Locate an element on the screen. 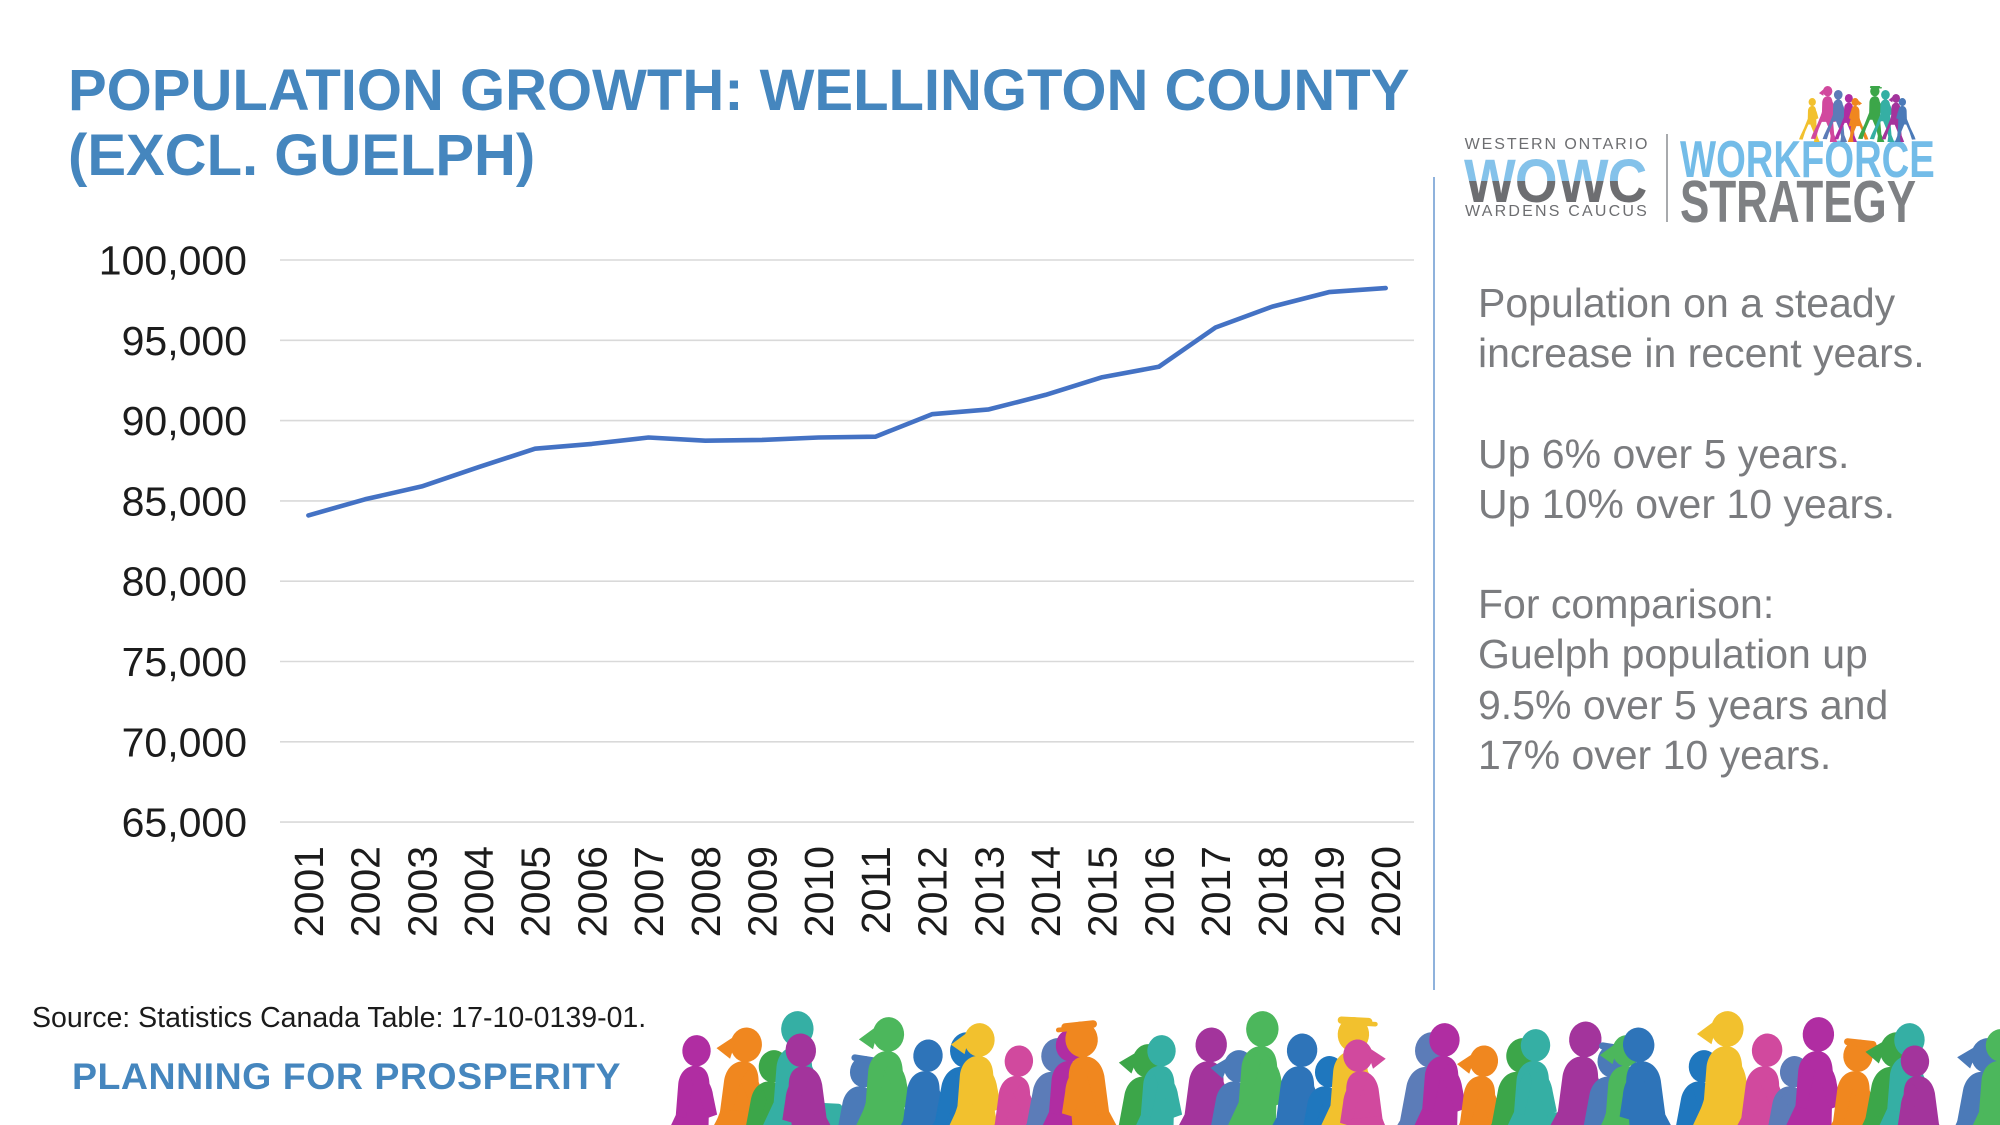  logo-strategy-text: STRATEGY is located at coordinates (1798, 202).